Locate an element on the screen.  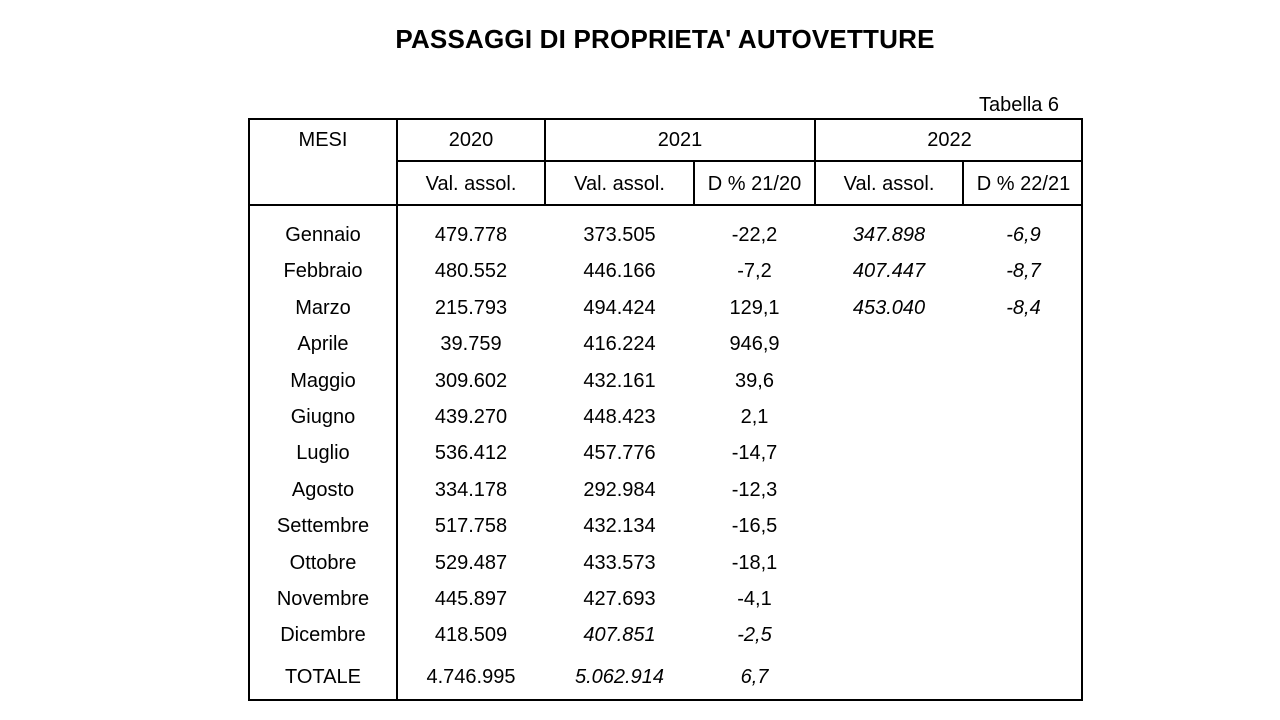
header-divider-bottom is located at coordinates (666, 205).